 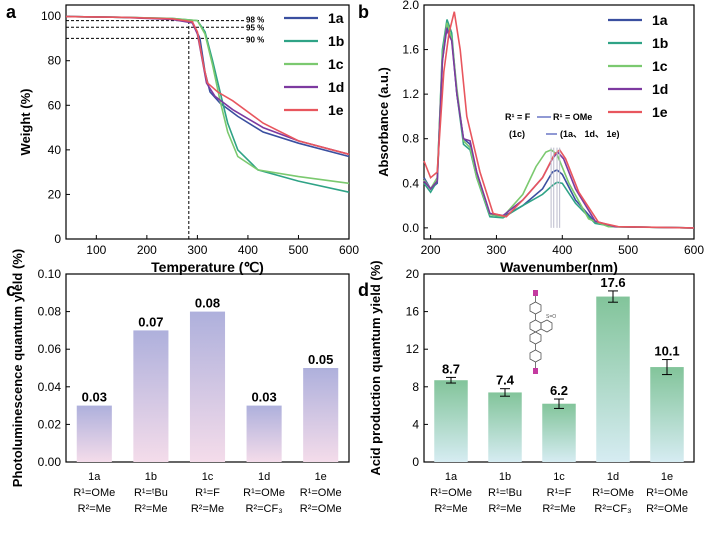 I want to click on category-sub2-1c: R²=Me, so click(x=558, y=509).